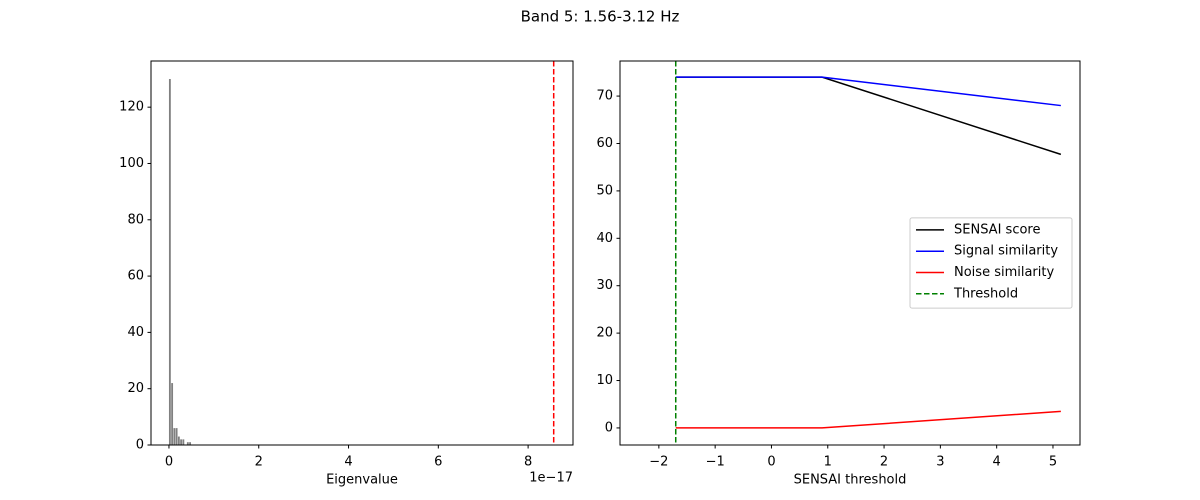  Describe the element at coordinates (528, 462) in the screenshot. I see `x-tick-label: 8` at that location.